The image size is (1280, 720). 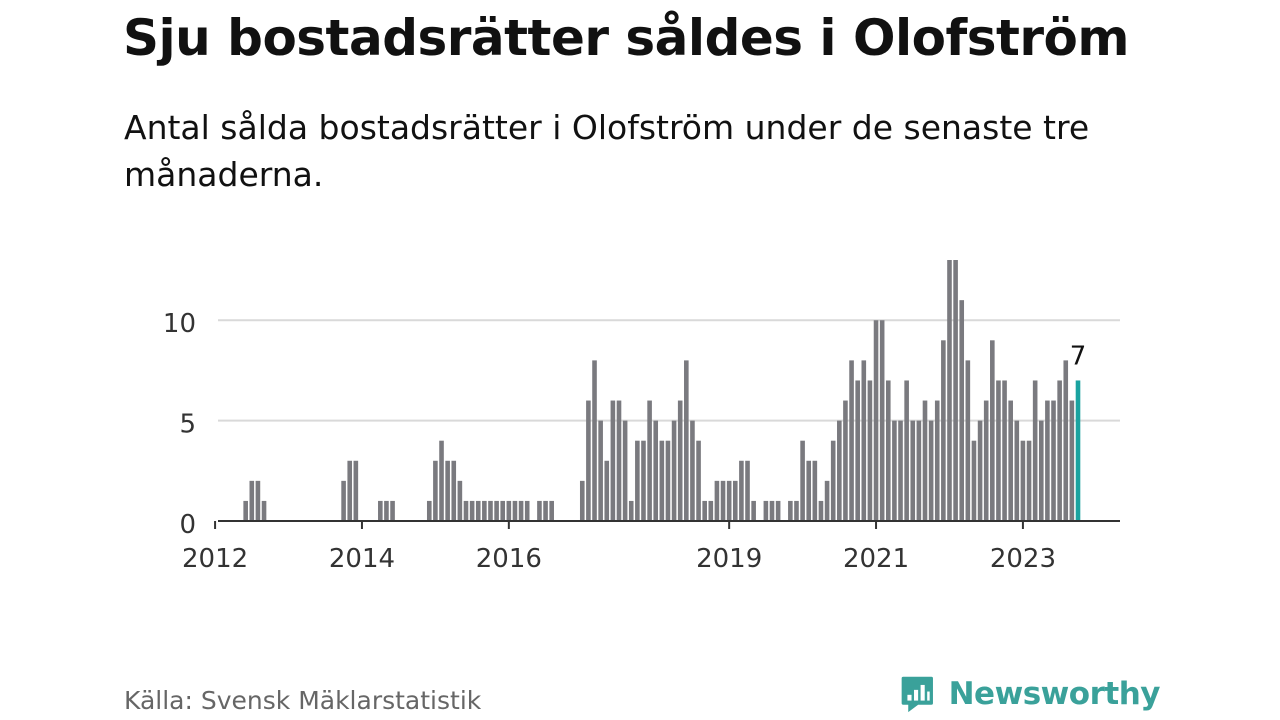 I want to click on chart-title: Sju bostadsrätter såldes i Olofström, so click(x=626, y=38).